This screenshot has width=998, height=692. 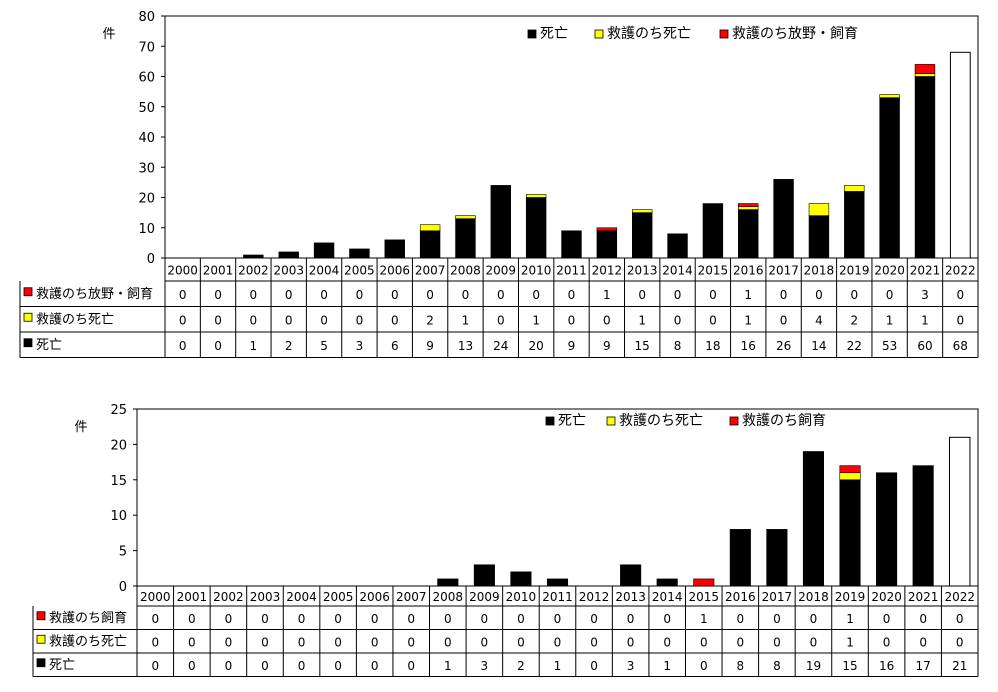 I want to click on data-label: 53, so click(x=889, y=346).